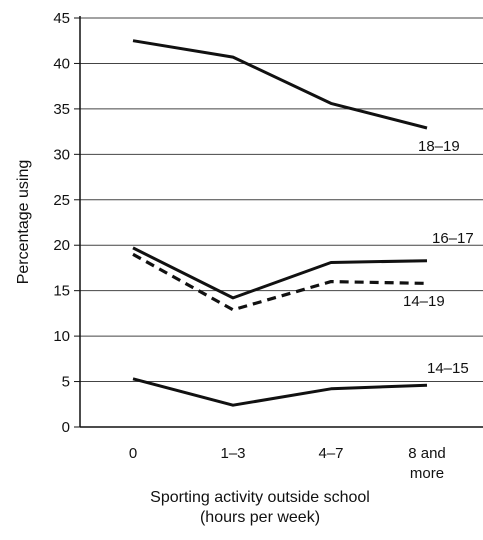  What do you see at coordinates (260, 497) in the screenshot?
I see `x-axis-title-line-0: Sporting activity outside school` at bounding box center [260, 497].